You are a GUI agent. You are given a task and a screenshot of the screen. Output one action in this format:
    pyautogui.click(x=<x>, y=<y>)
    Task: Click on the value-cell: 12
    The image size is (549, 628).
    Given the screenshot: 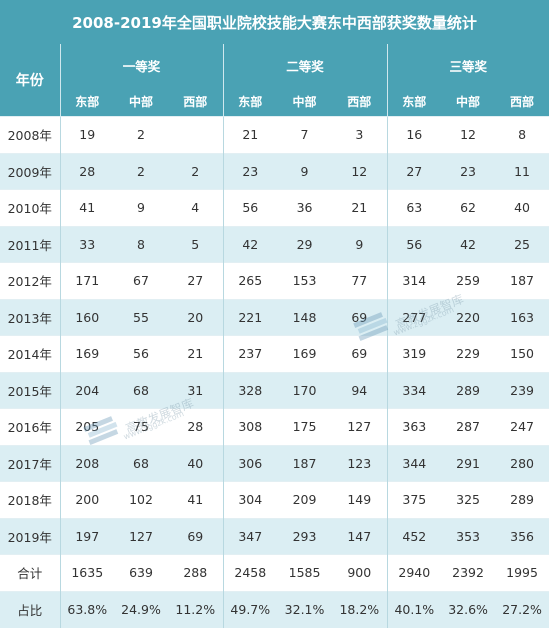 What is the action you would take?
    pyautogui.click(x=360, y=171)
    